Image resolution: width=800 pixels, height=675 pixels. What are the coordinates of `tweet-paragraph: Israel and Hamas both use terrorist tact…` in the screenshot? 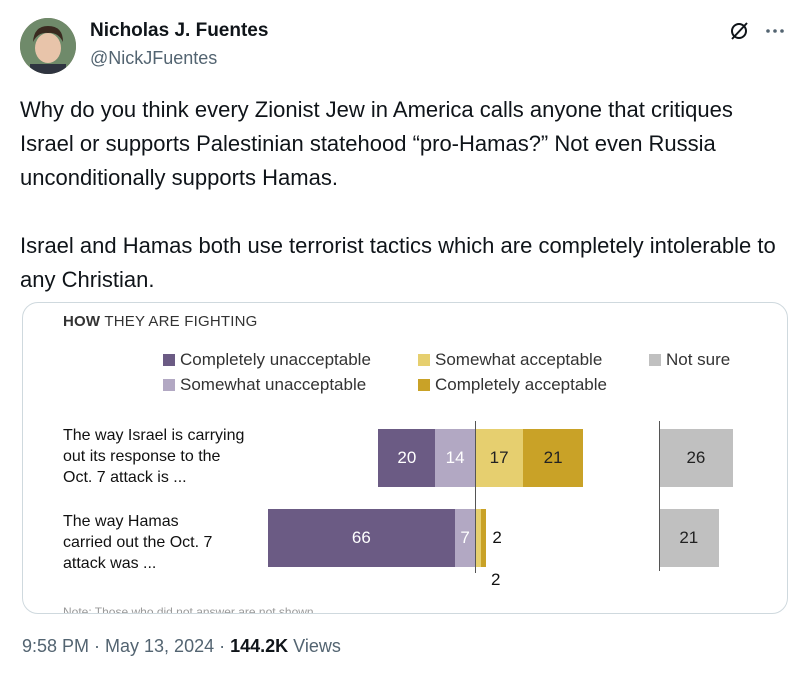 It's located at (398, 262).